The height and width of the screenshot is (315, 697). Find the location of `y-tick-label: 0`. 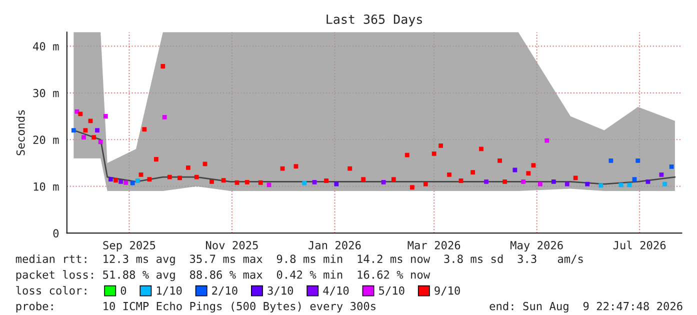

y-tick-label: 0 is located at coordinates (56, 233).